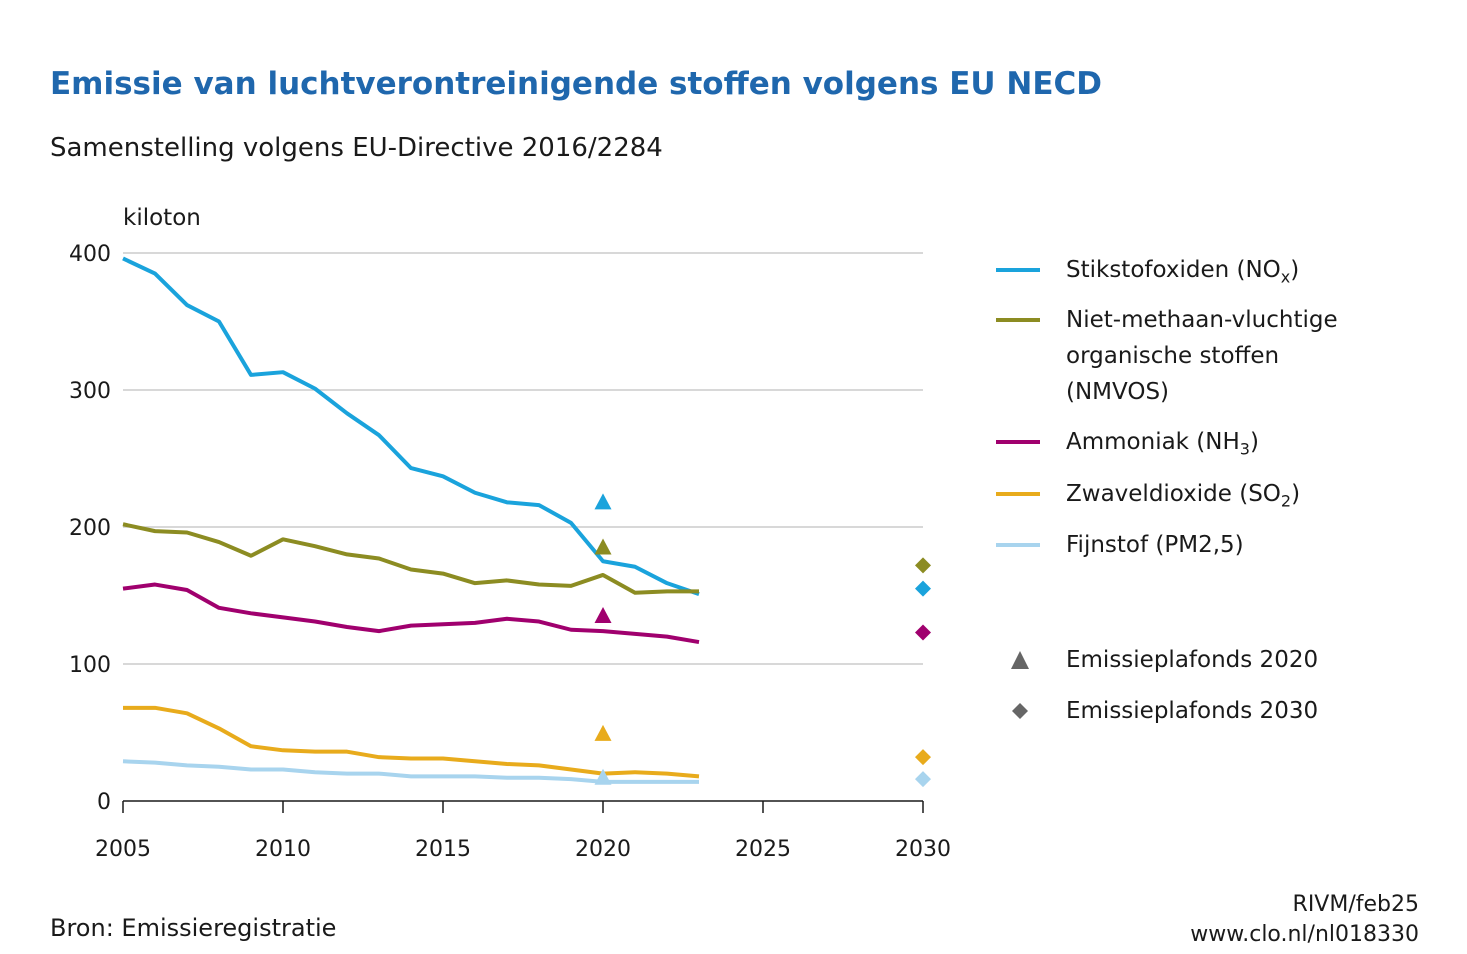  I want to click on x-tick-label: 2025, so click(763, 849).